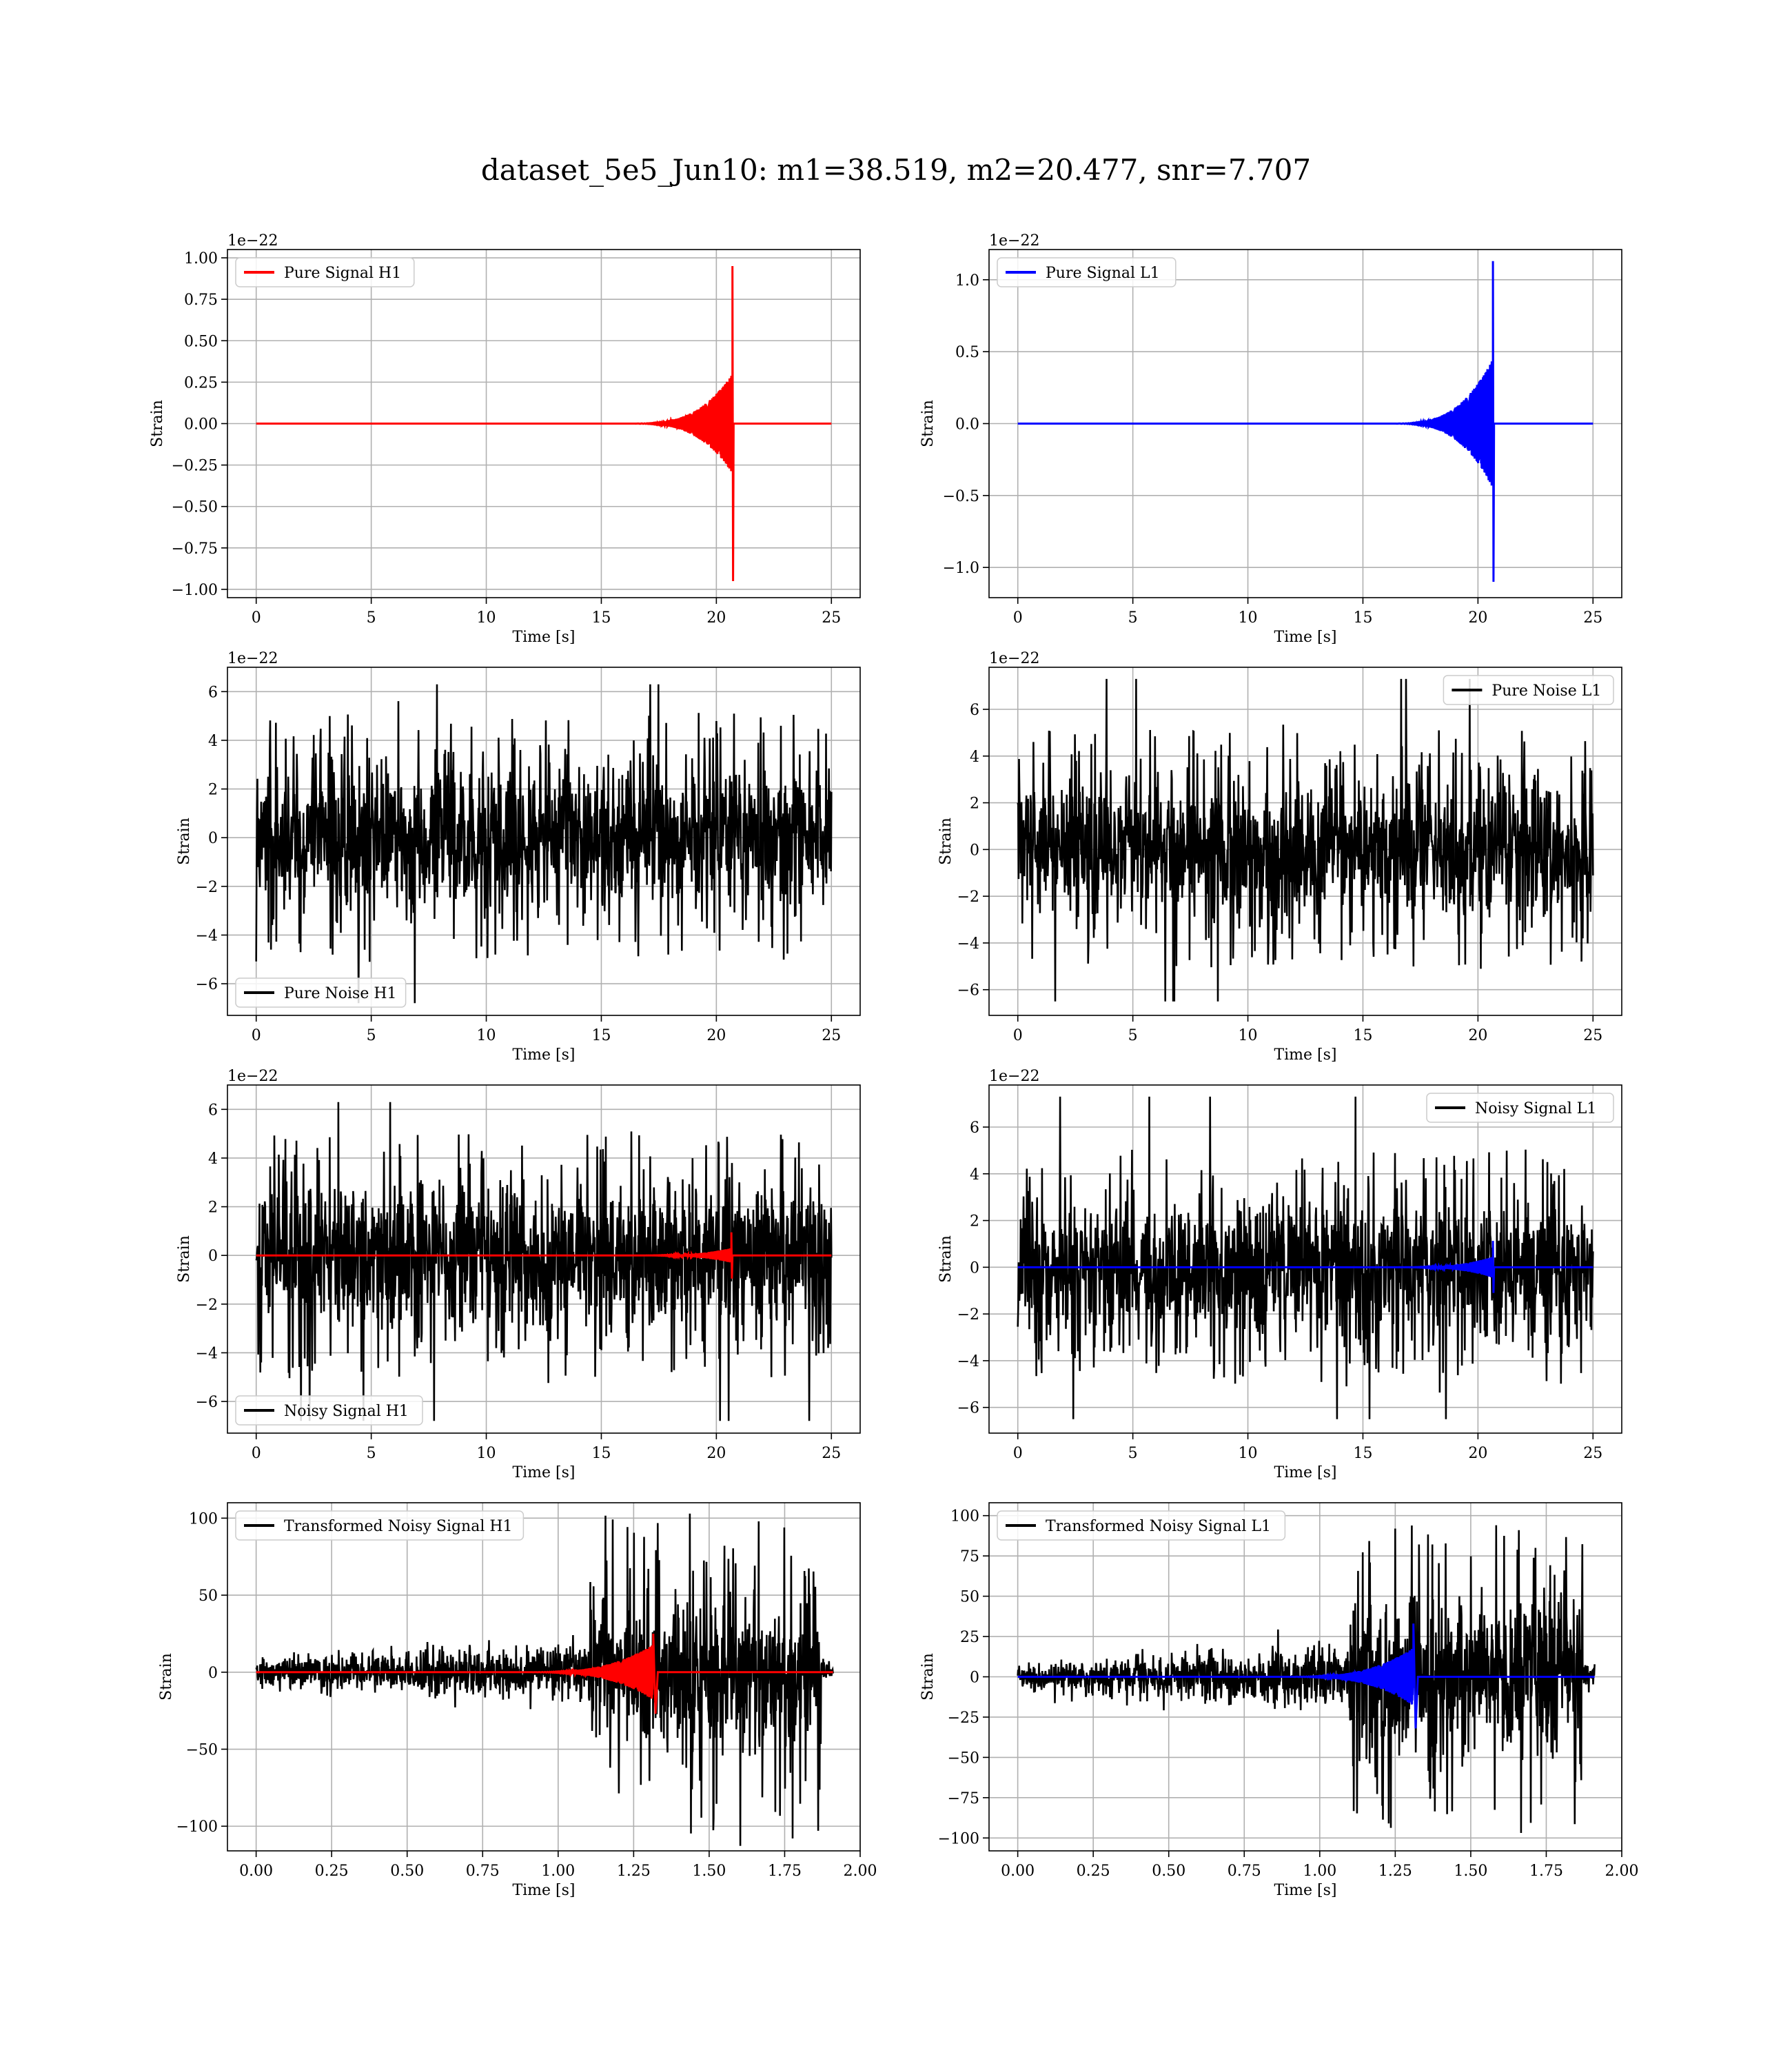  I want to click on legend: Noisy Signal L1, so click(1520, 1108).